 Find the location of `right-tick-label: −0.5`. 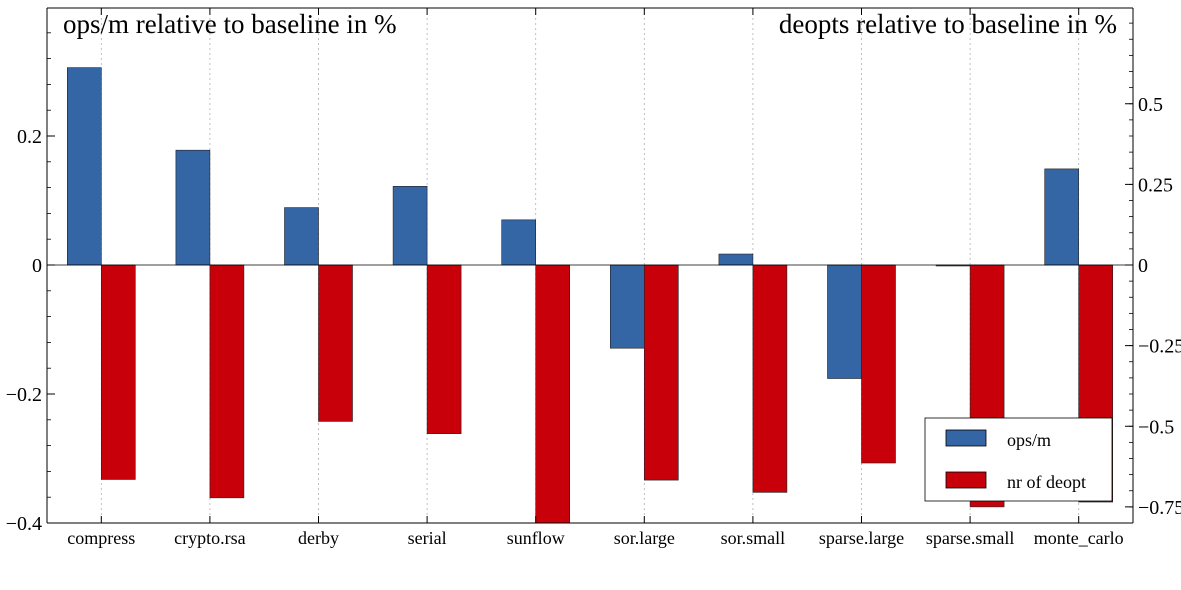

right-tick-label: −0.5 is located at coordinates (1156, 427).